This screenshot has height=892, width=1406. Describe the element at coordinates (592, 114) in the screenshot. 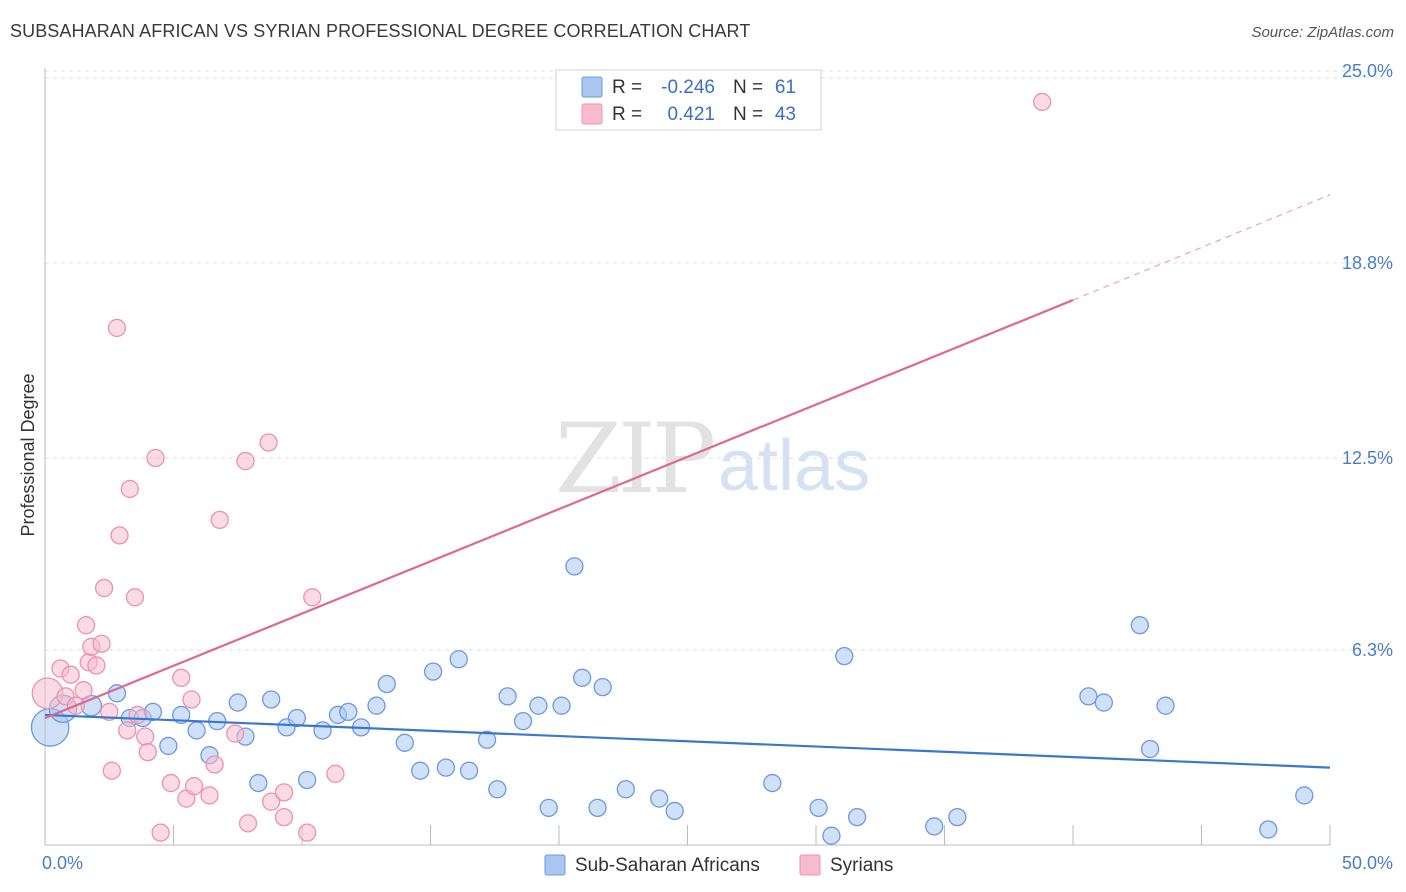

I see `legend-swatch-pink` at that location.